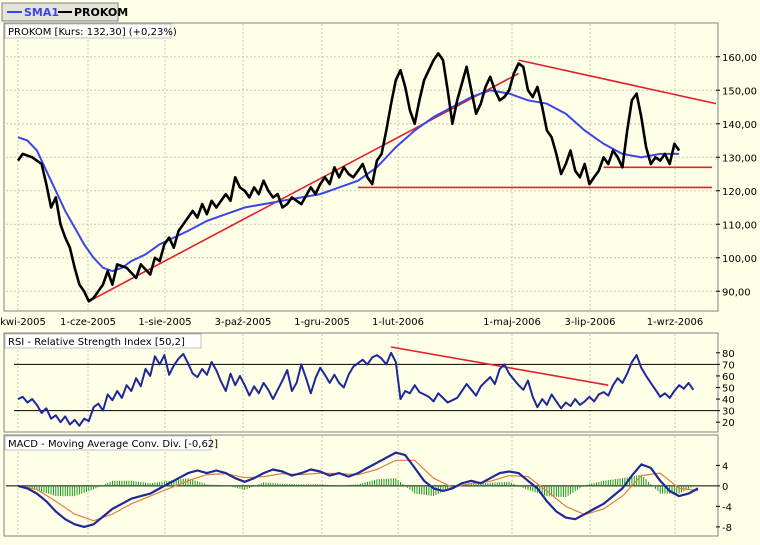 The width and height of the screenshot is (760, 545). I want to click on y-tick-label: 50, so click(728, 389).